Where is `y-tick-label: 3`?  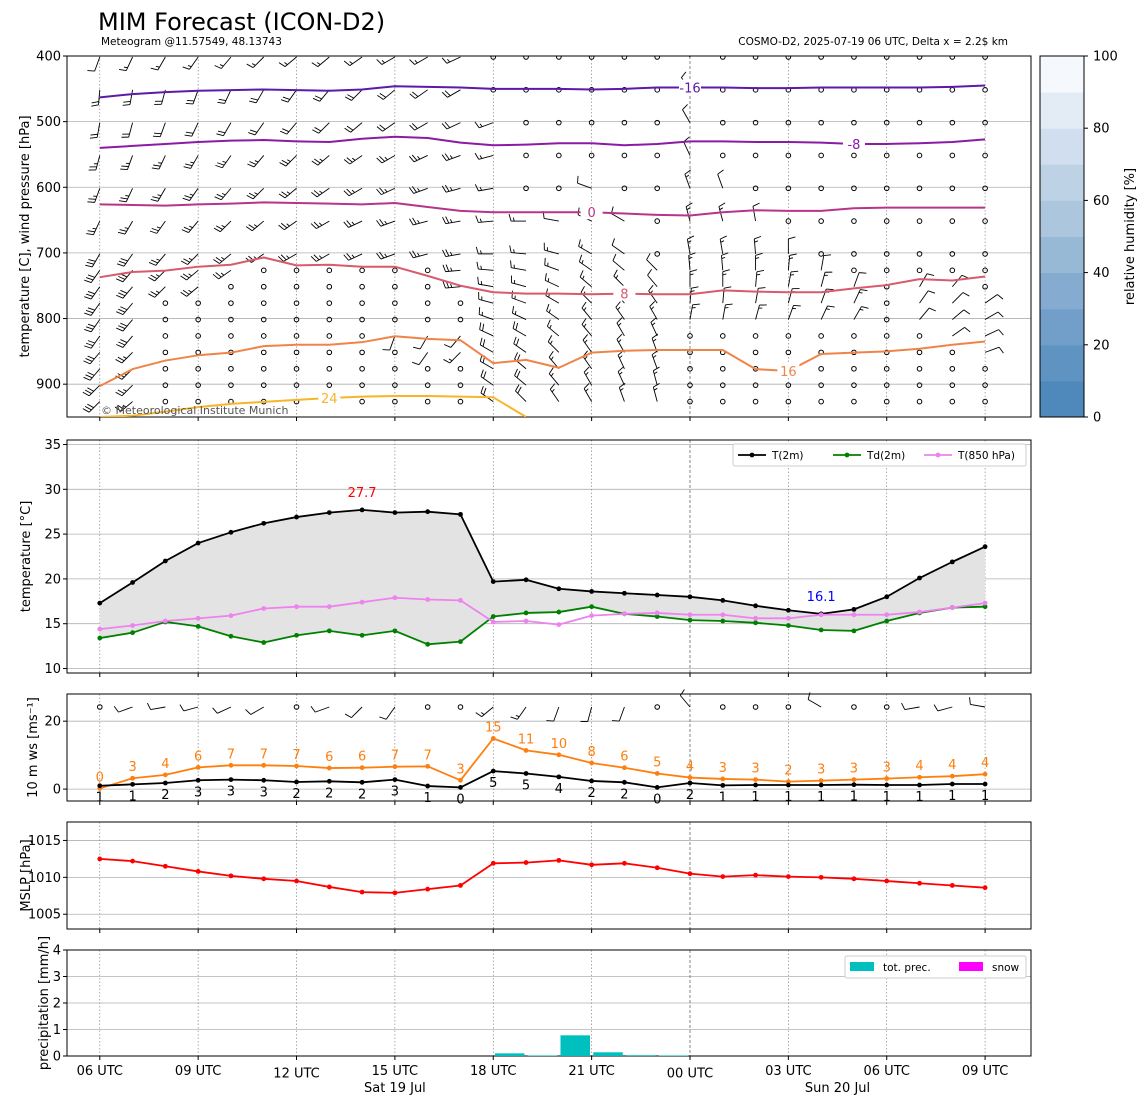
y-tick-label: 3 is located at coordinates (57, 977).